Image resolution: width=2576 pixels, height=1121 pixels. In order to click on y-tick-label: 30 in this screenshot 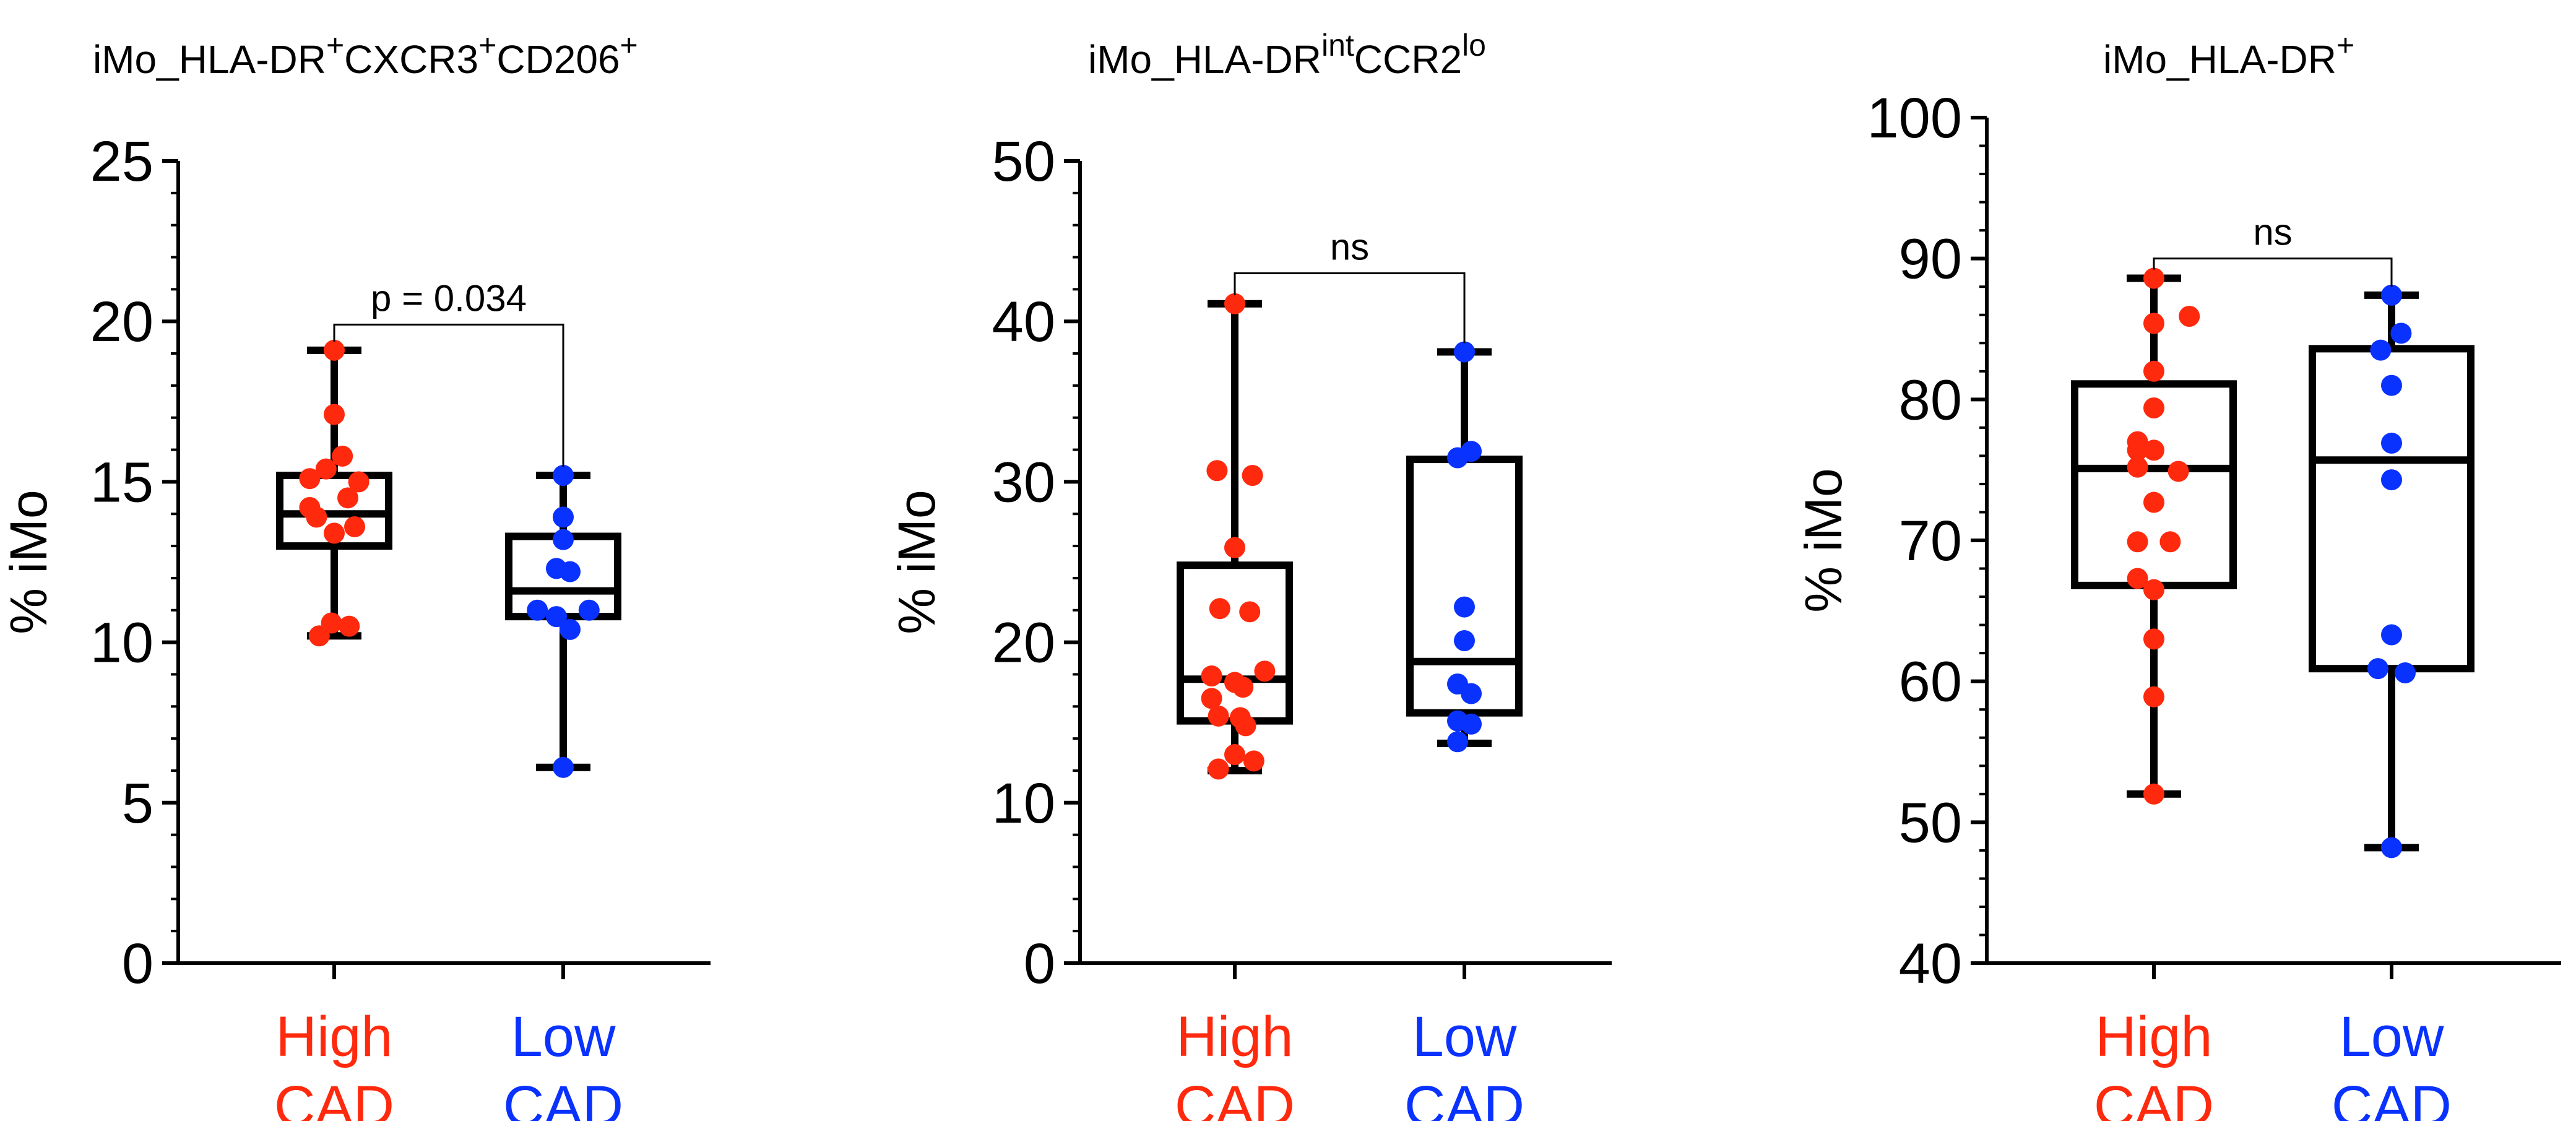, I will do `click(1023, 483)`.